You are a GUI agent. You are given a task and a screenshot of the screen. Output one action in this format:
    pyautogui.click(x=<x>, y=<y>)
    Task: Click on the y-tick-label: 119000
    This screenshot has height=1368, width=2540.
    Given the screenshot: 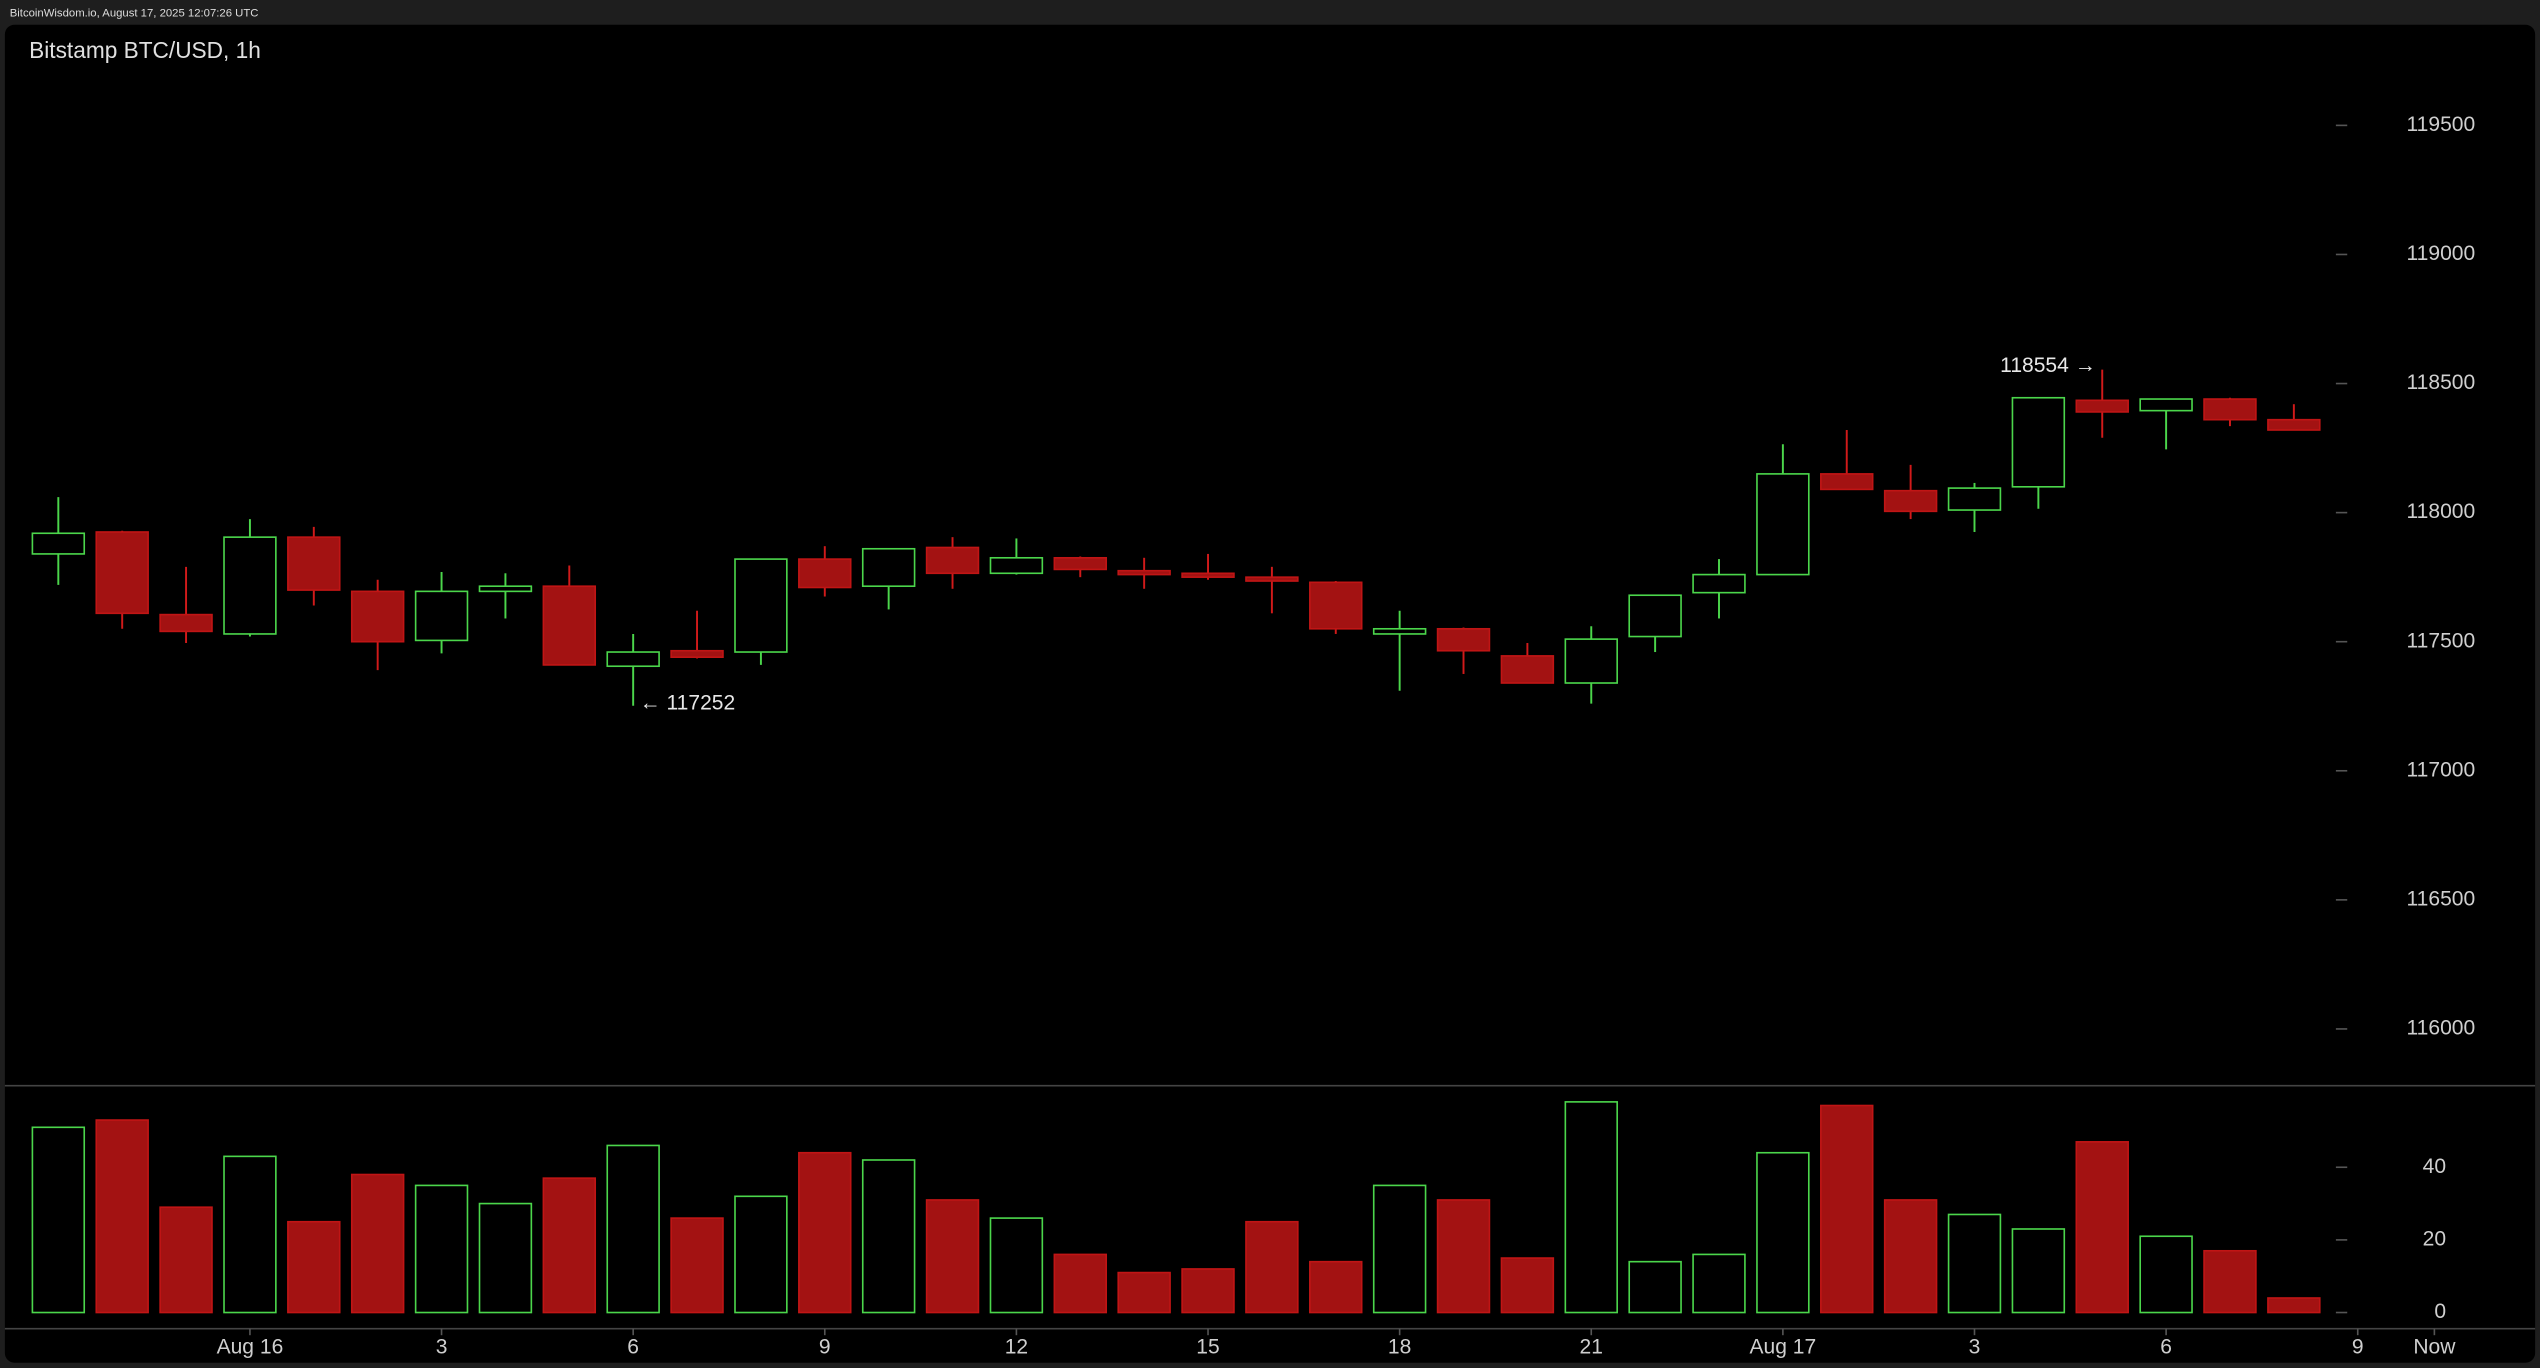 What is the action you would take?
    pyautogui.click(x=2441, y=253)
    